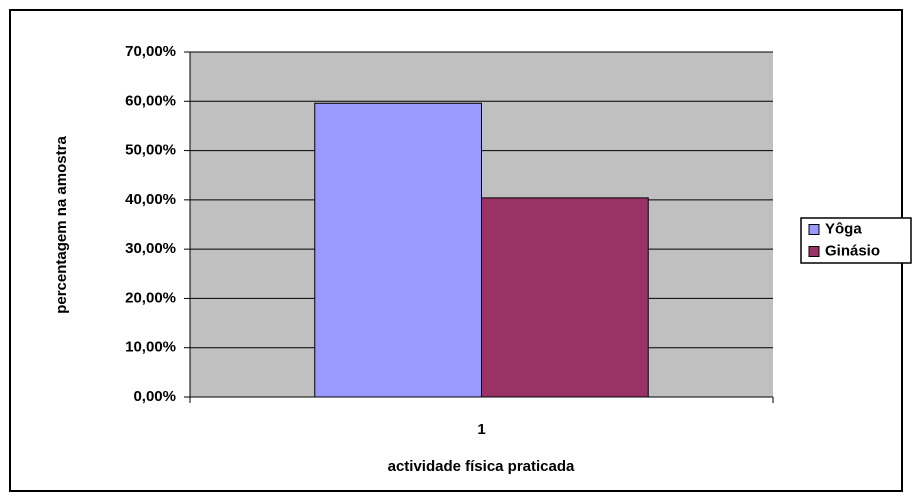 The height and width of the screenshot is (502, 913). What do you see at coordinates (154, 396) in the screenshot?
I see `y-tick-label: 0,00%` at bounding box center [154, 396].